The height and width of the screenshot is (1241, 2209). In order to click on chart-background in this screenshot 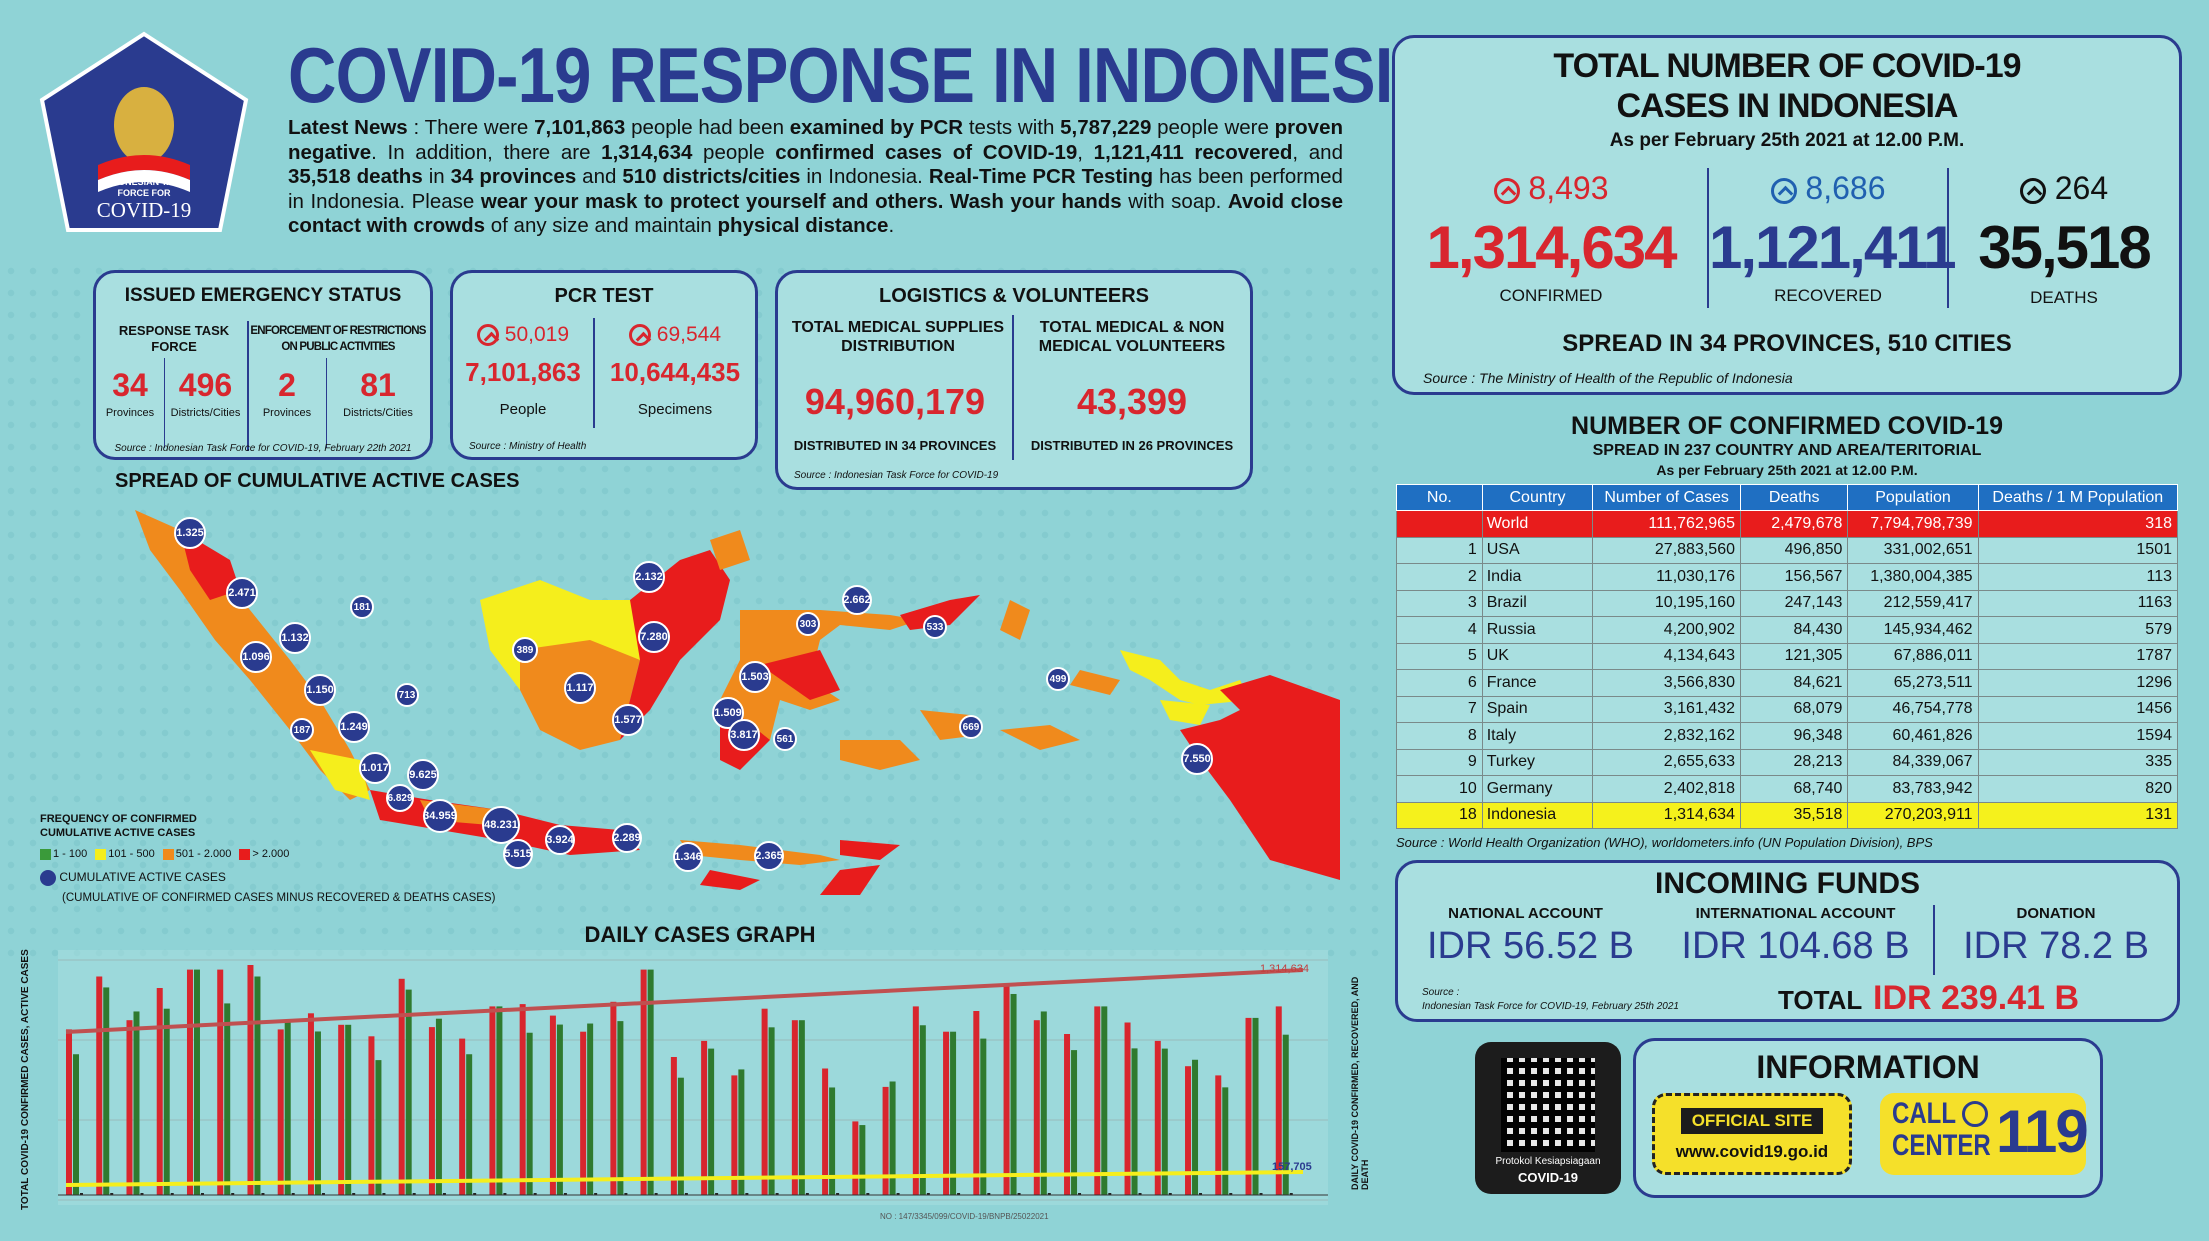, I will do `click(693, 1077)`.